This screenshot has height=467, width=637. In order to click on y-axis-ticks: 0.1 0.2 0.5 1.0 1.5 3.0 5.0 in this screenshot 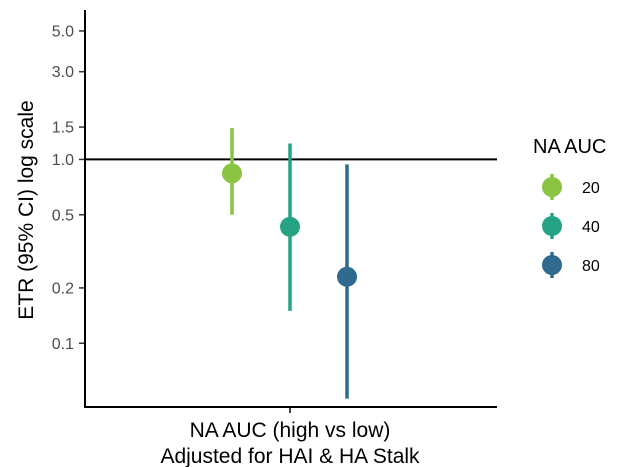, I will do `click(68, 188)`.